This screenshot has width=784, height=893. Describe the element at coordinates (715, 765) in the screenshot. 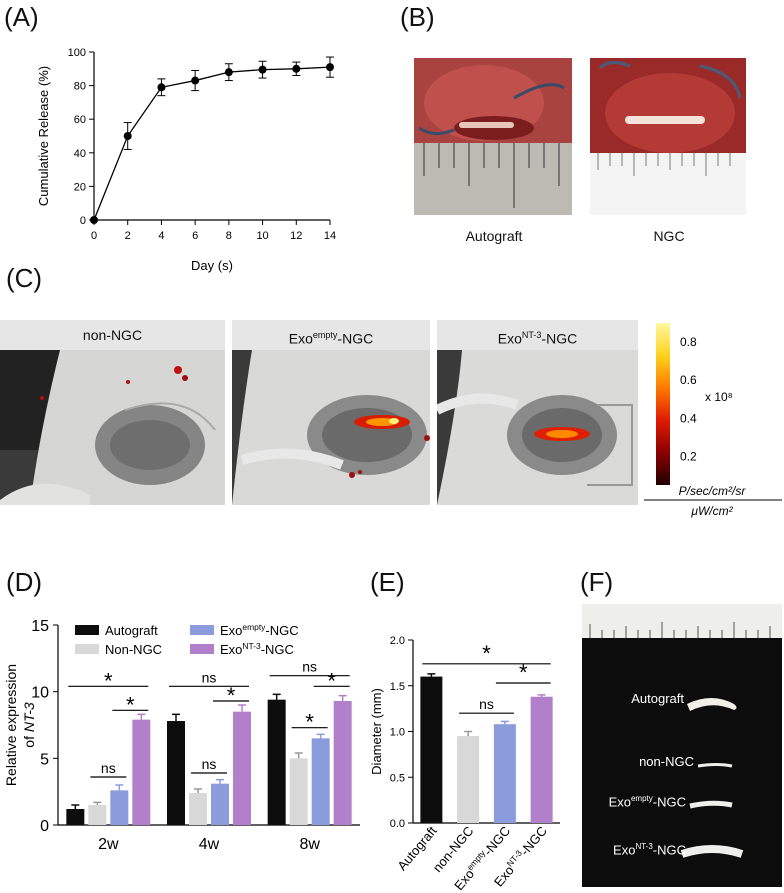

I see `nerve-non-ngc` at that location.